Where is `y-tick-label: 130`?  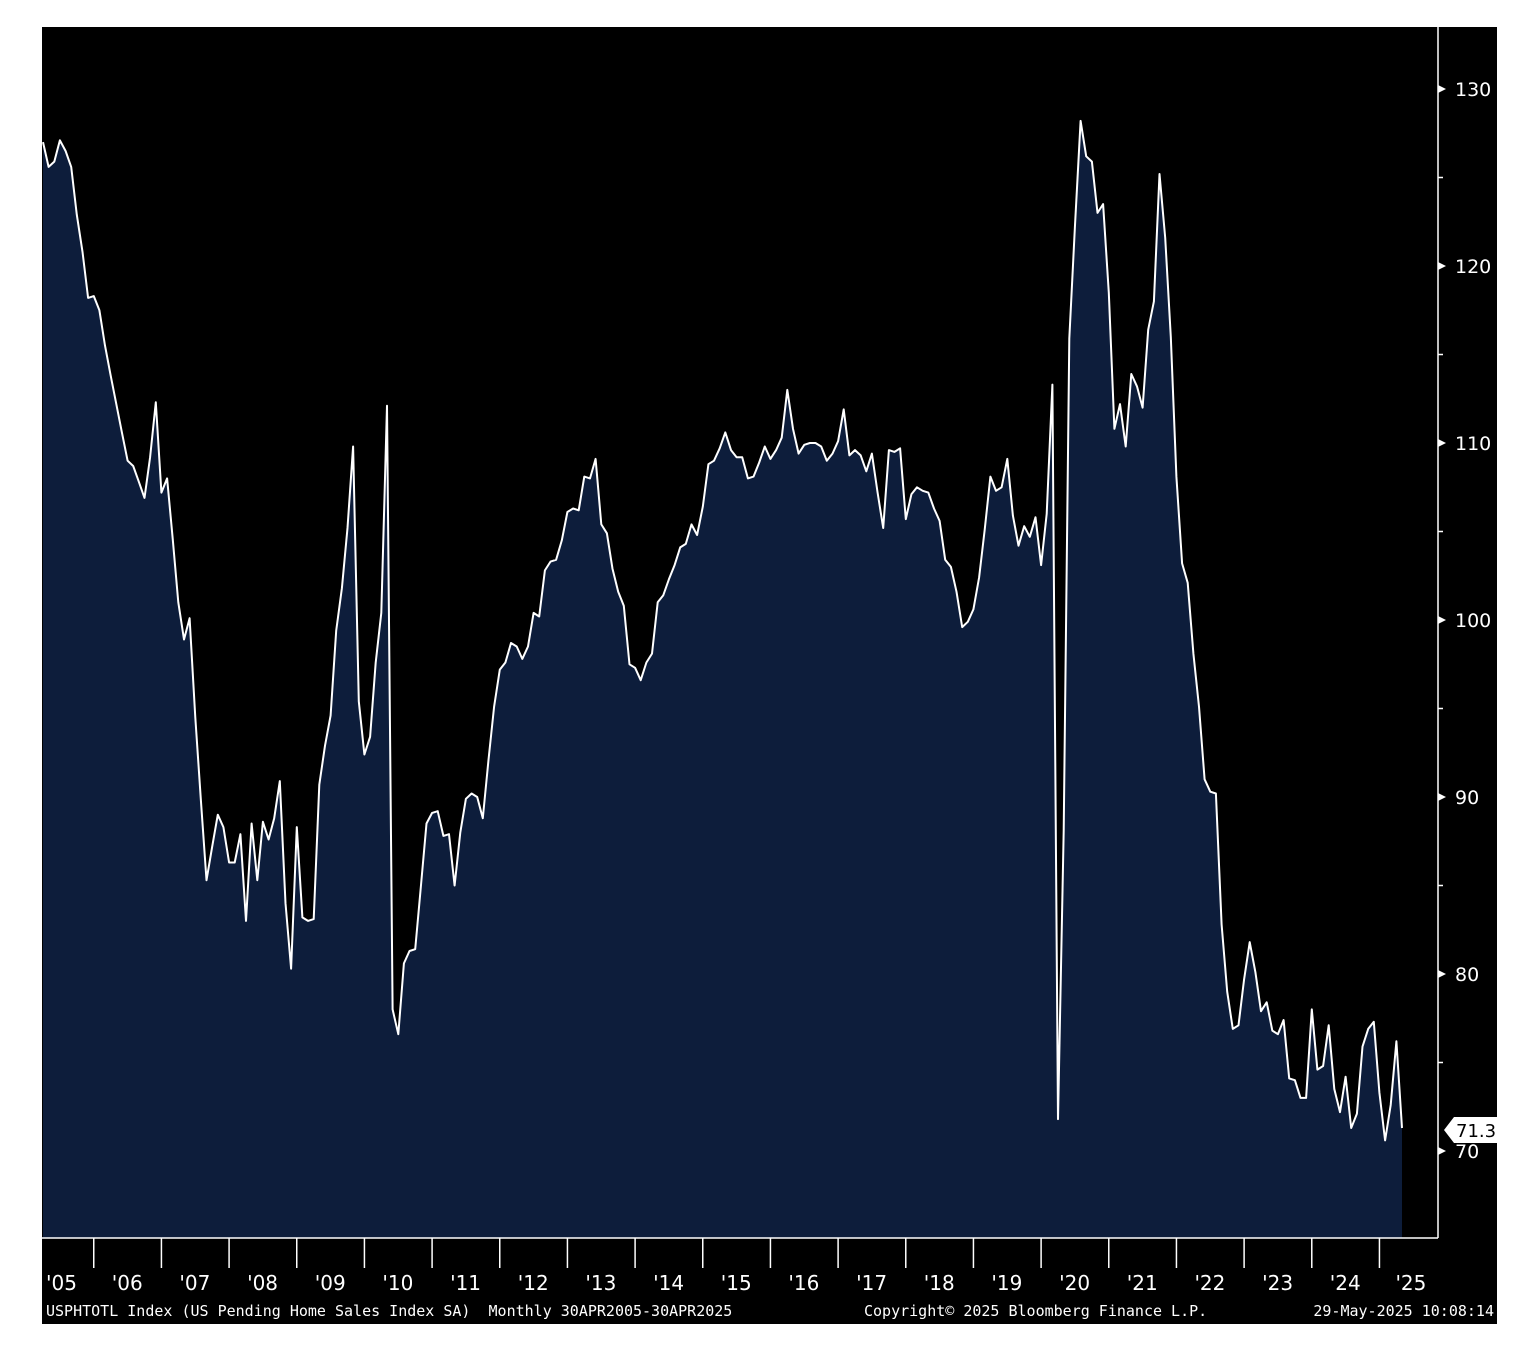 y-tick-label: 130 is located at coordinates (1473, 90).